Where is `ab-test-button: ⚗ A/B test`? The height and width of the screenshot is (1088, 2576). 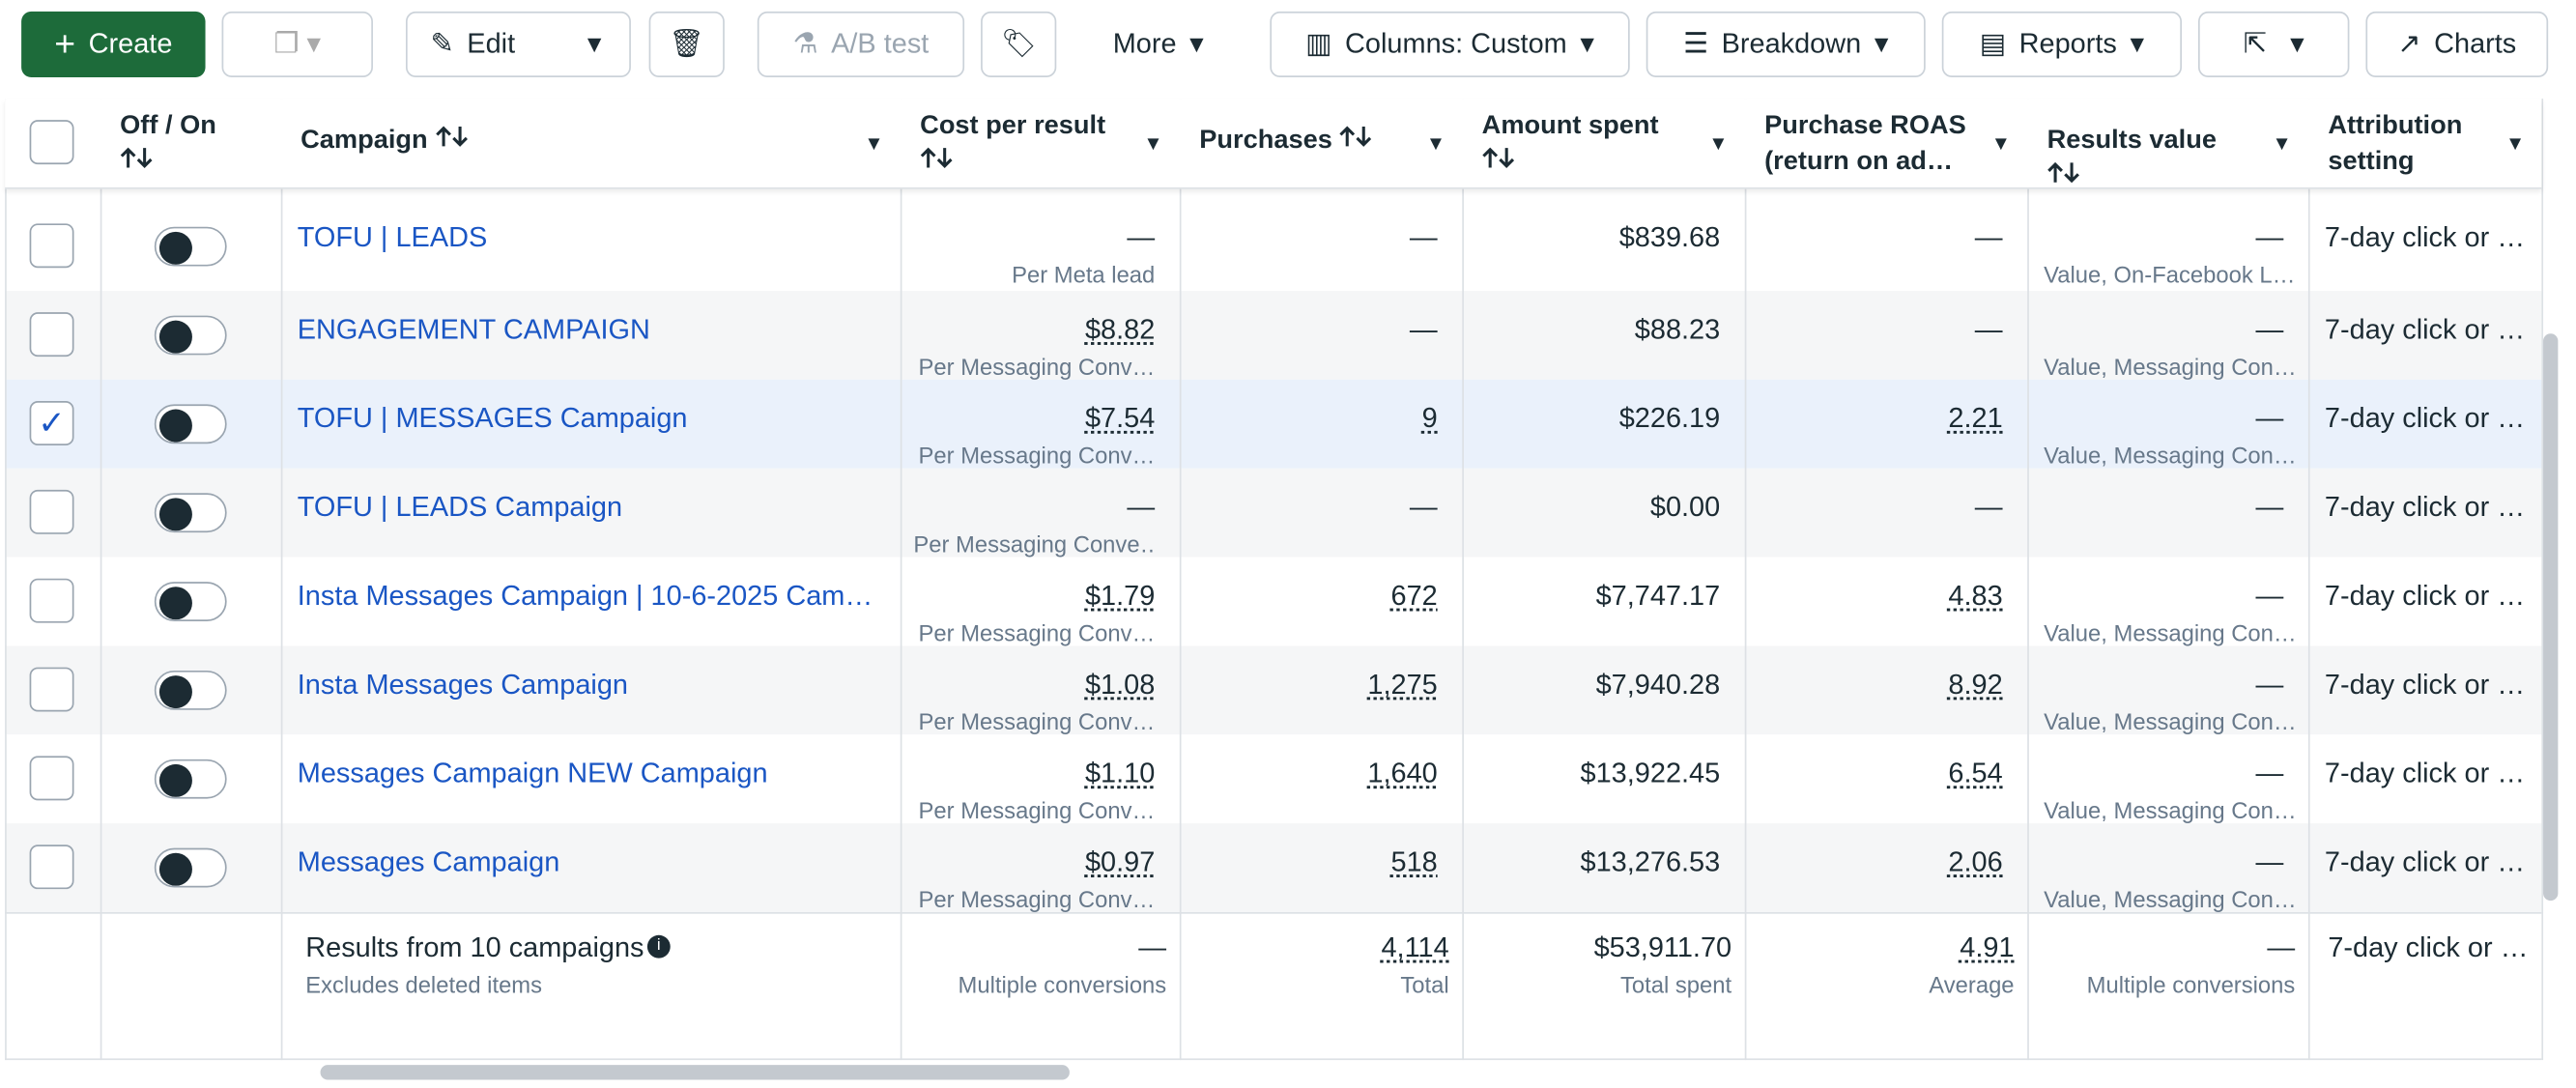 ab-test-button: ⚗ A/B test is located at coordinates (861, 44).